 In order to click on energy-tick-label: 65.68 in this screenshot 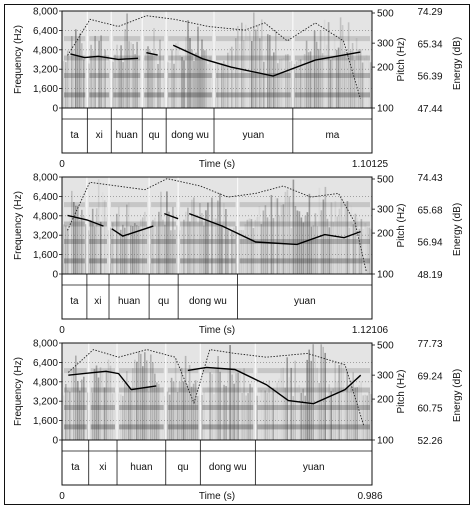, I will do `click(429, 210)`.